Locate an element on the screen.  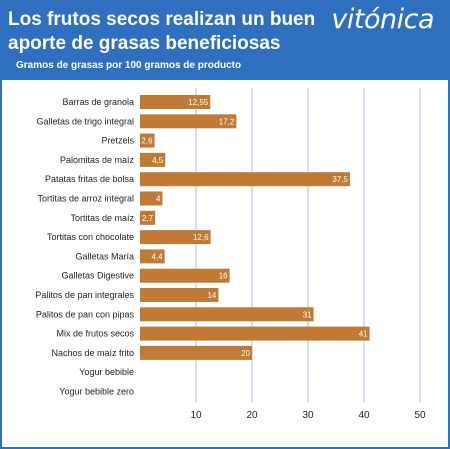
x-tick-label: 40 is located at coordinates (364, 415).